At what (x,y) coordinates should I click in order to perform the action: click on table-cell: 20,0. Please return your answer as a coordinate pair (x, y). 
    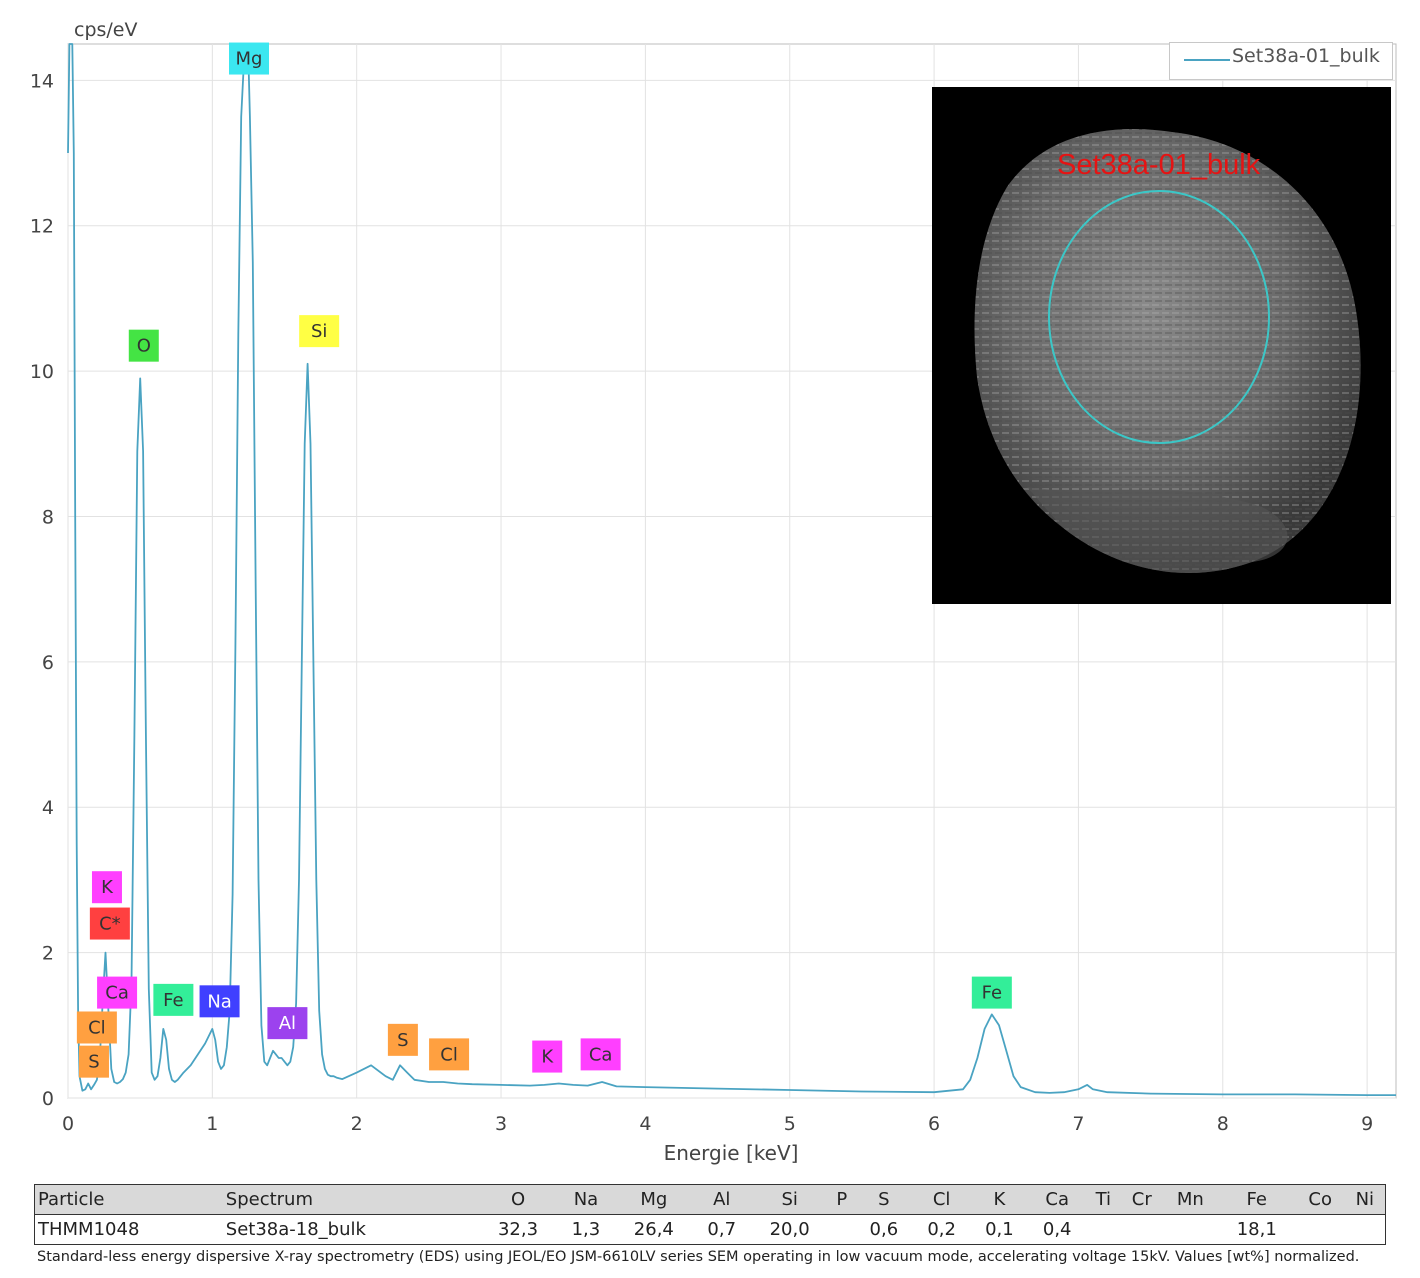
    Looking at the image, I should click on (789, 1229).